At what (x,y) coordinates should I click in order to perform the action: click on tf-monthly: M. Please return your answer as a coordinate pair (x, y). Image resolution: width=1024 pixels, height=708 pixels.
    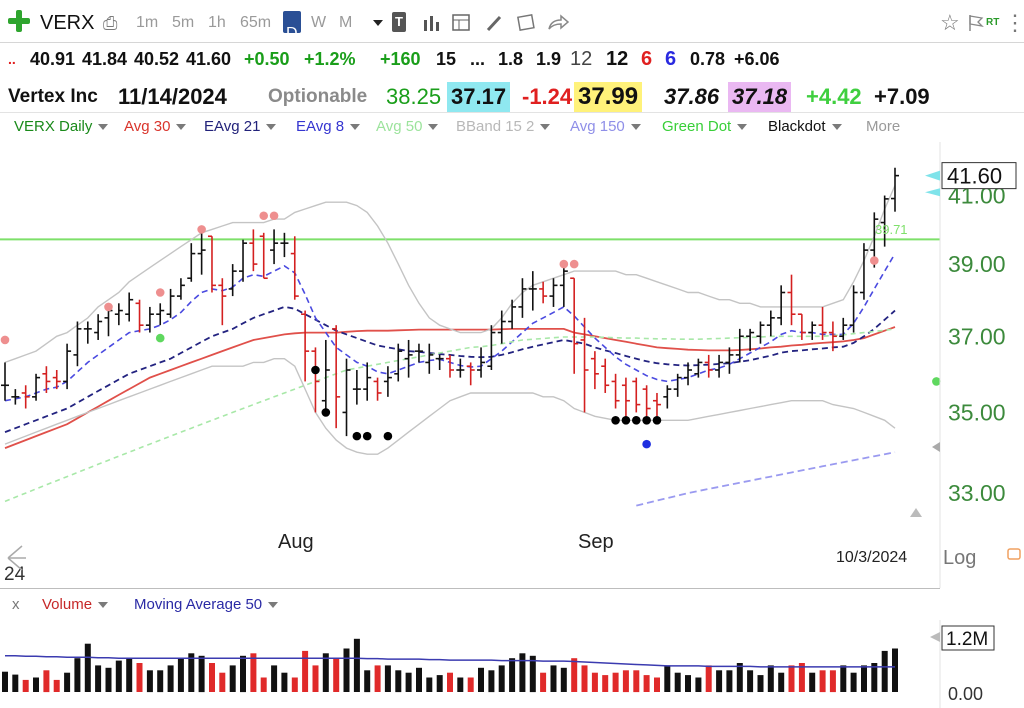
    Looking at the image, I should click on (346, 22).